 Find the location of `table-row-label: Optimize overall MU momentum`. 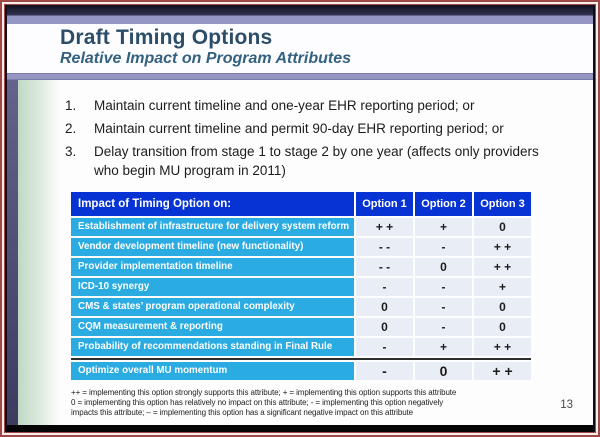

table-row-label: Optimize overall MU momentum is located at coordinates (212, 370).